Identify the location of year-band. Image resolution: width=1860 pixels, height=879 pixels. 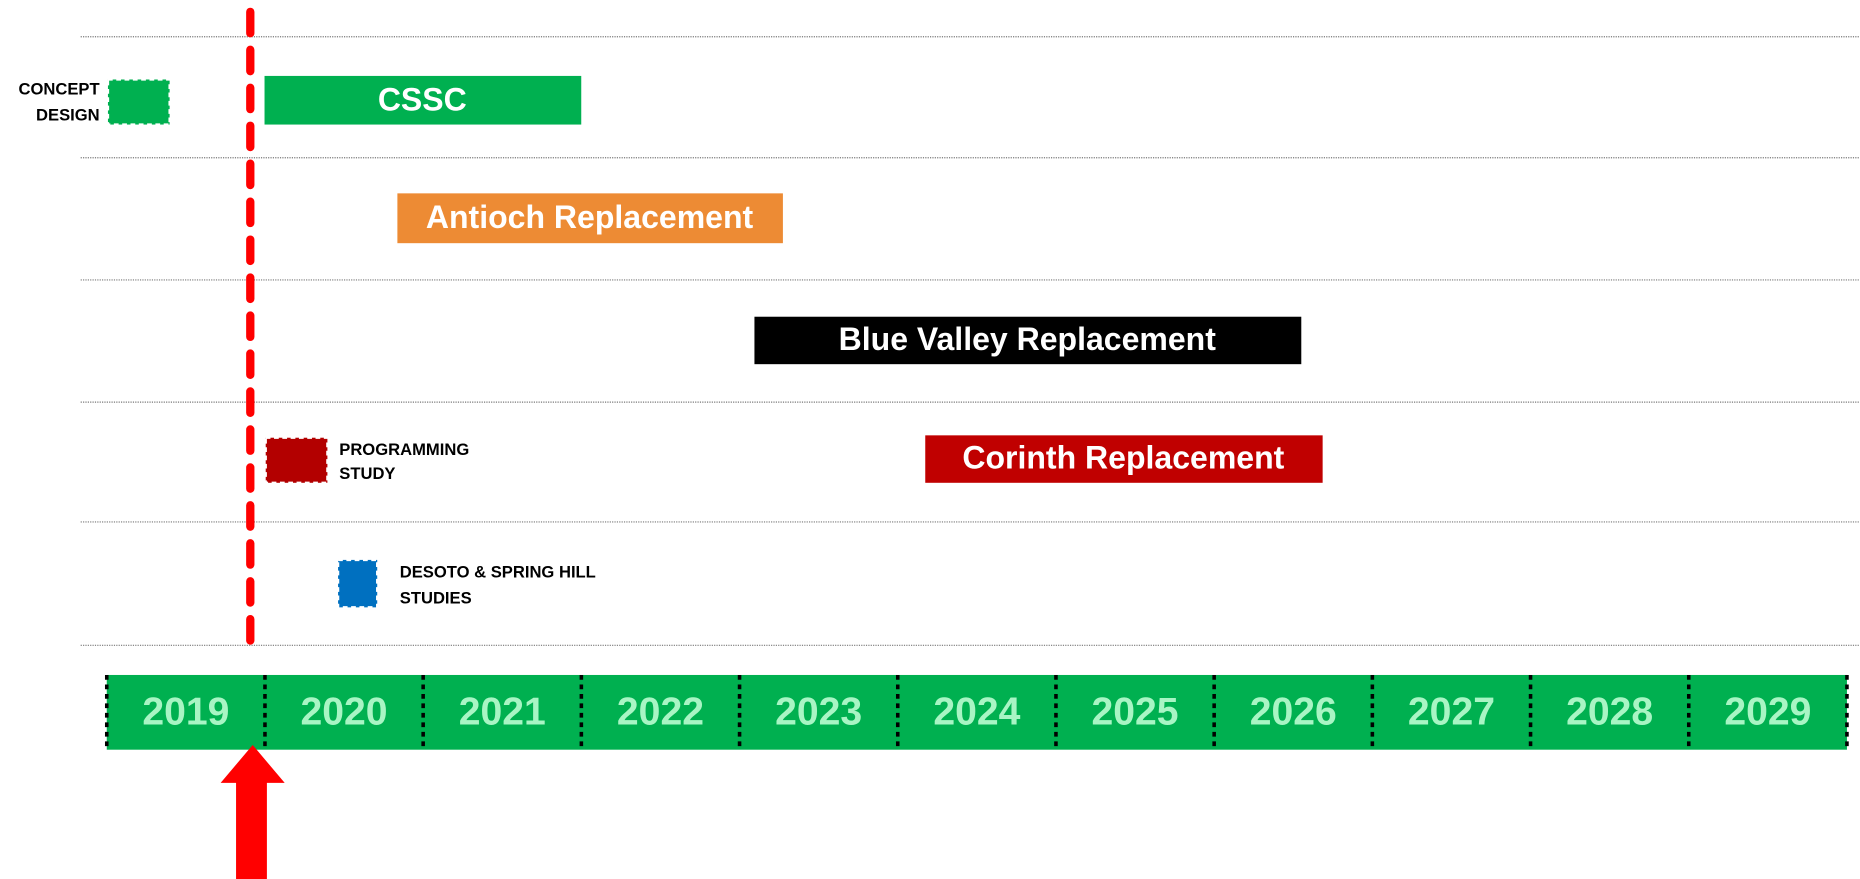
(976, 712).